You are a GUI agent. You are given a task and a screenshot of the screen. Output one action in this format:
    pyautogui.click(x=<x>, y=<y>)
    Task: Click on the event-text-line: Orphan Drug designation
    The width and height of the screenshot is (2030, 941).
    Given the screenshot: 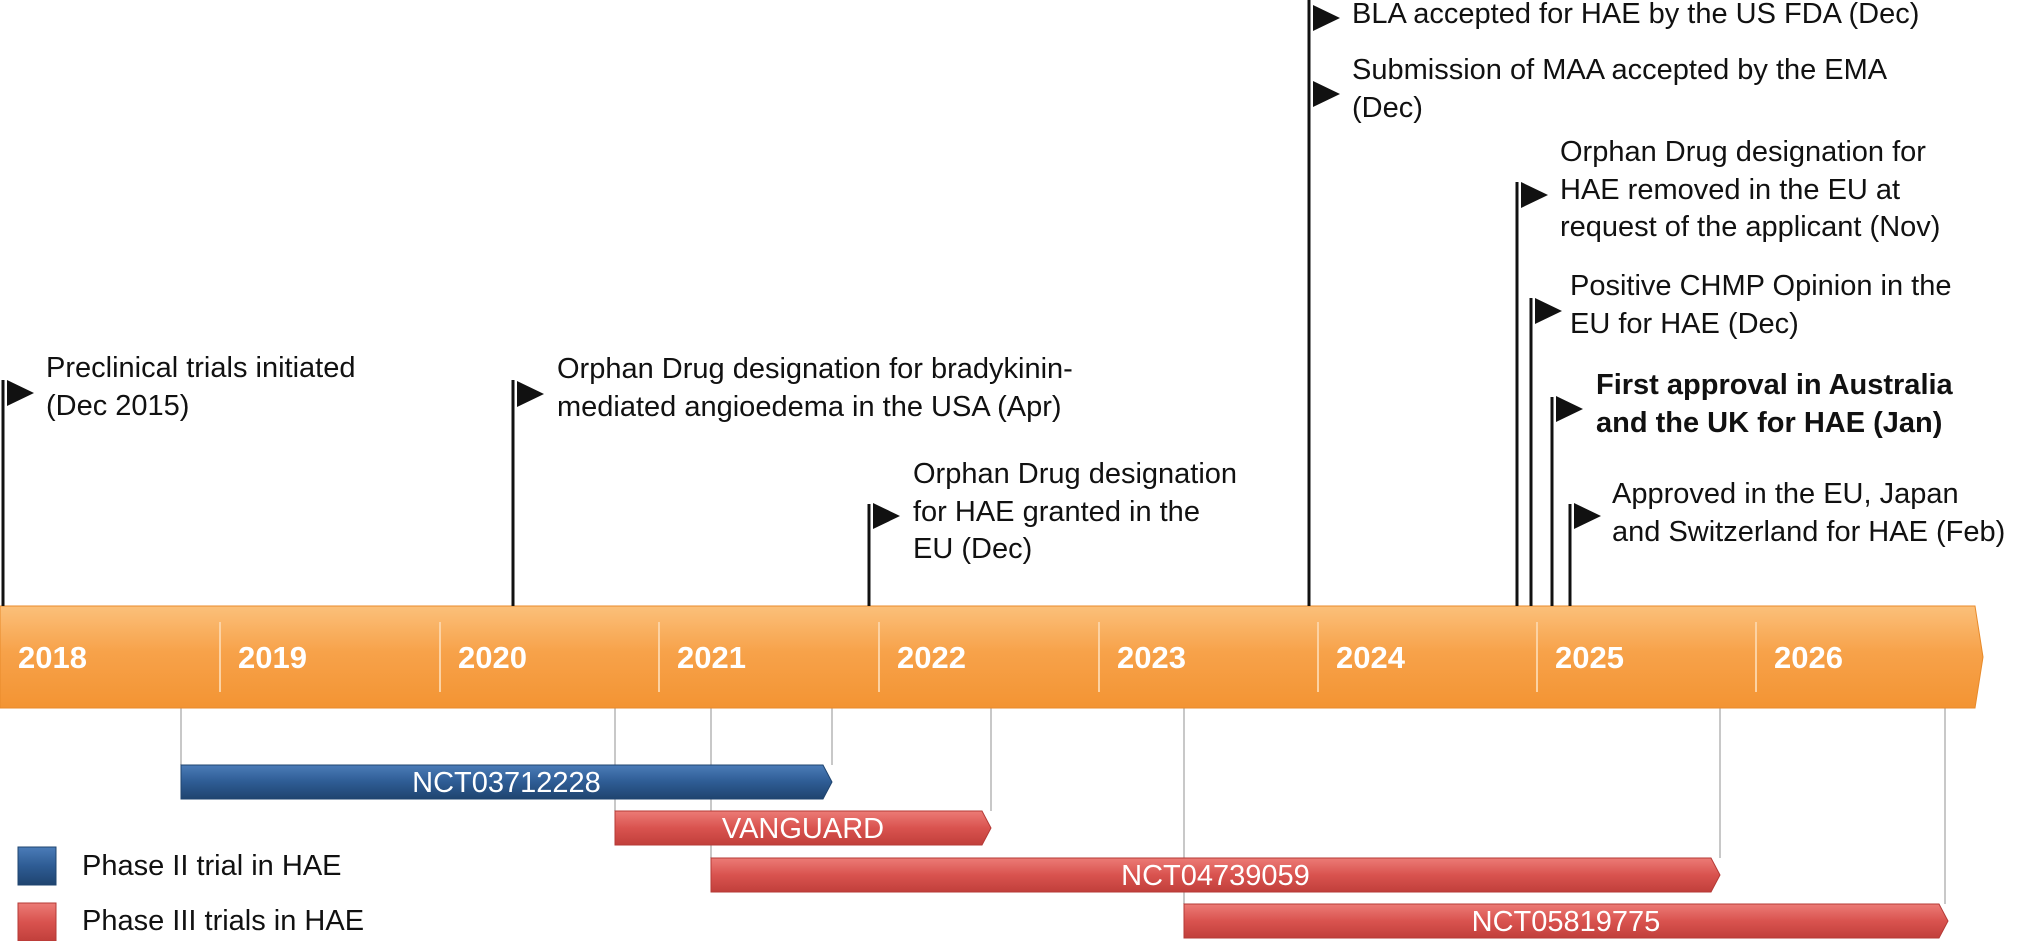 What is the action you would take?
    pyautogui.click(x=1075, y=474)
    